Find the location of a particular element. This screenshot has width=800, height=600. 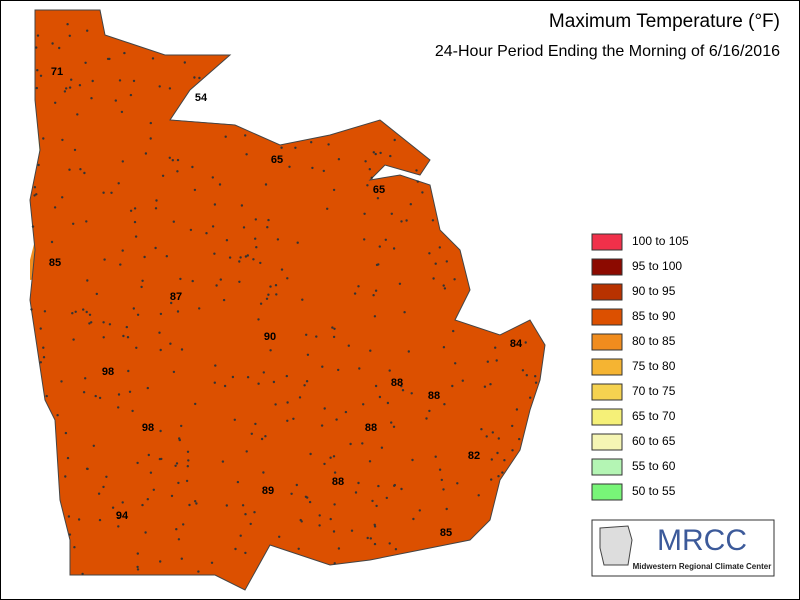

map-label: 94 is located at coordinates (122, 516).